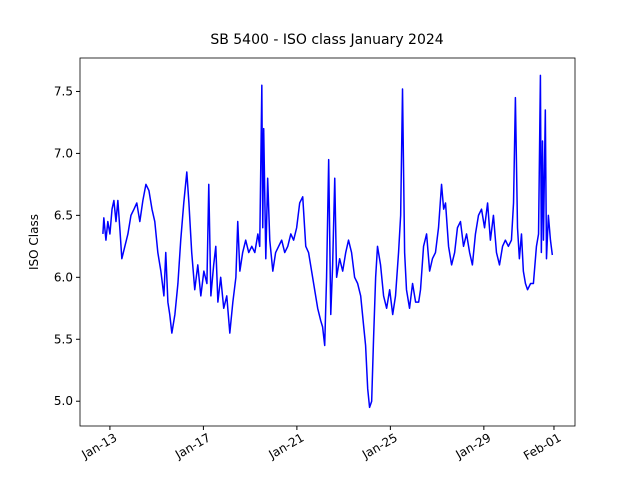 The image size is (640, 480). Describe the element at coordinates (63, 215) in the screenshot. I see `y-tick-label: 6.5` at that location.